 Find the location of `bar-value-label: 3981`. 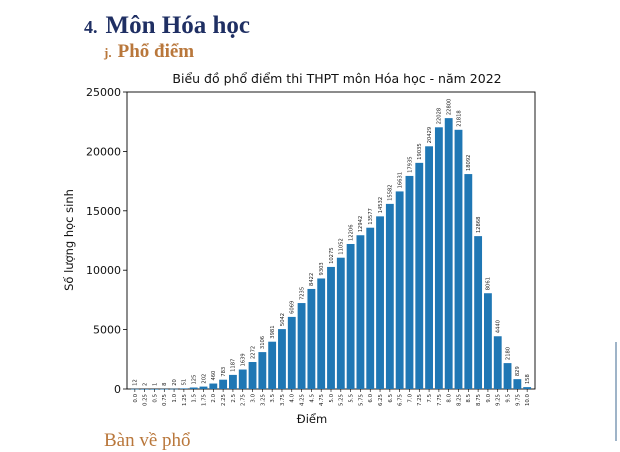

bar-value-label: 3981 is located at coordinates (273, 332).